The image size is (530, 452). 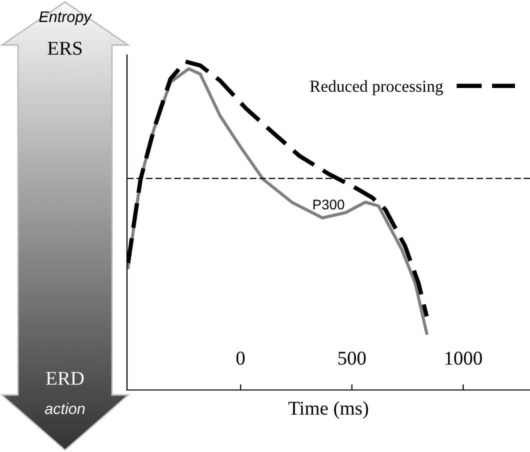 What do you see at coordinates (328, 410) in the screenshot?
I see `x-axis-title: Time (ms)` at bounding box center [328, 410].